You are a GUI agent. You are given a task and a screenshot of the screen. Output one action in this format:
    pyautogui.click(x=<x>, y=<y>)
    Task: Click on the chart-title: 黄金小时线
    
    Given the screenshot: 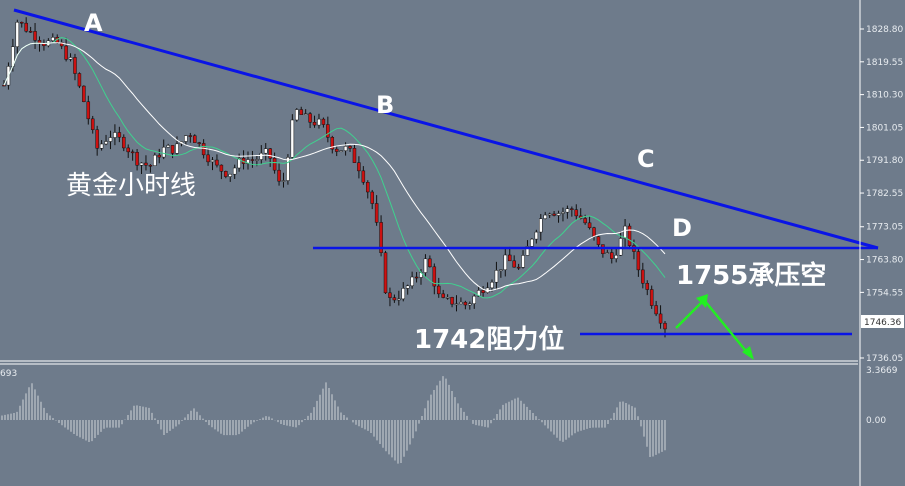 What is the action you would take?
    pyautogui.click(x=131, y=186)
    